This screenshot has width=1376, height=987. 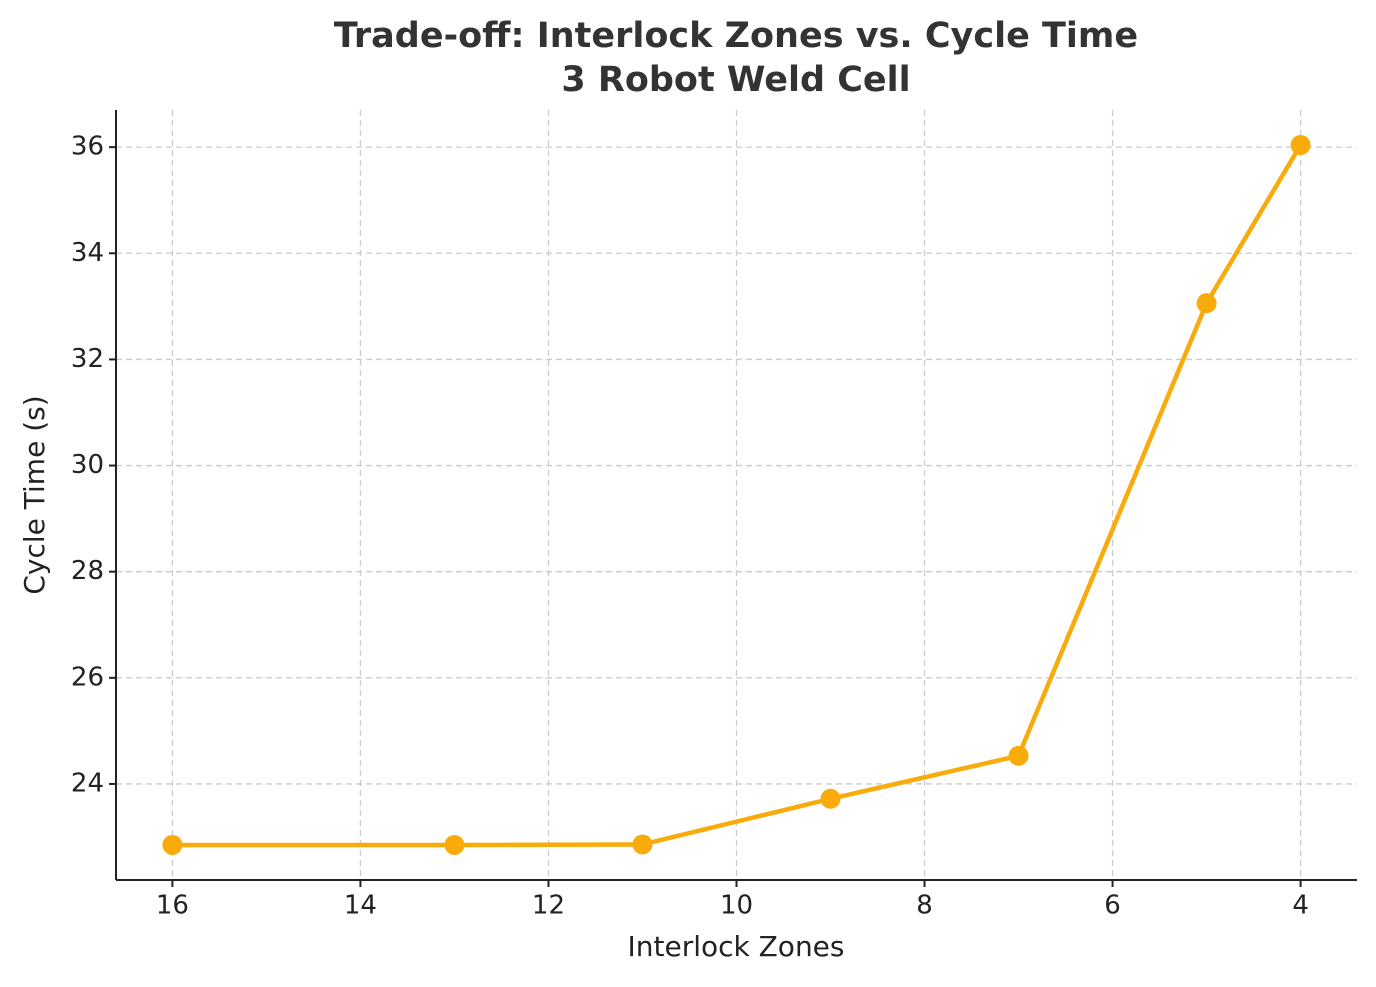 What do you see at coordinates (87, 783) in the screenshot?
I see `y-tick-label: 24` at bounding box center [87, 783].